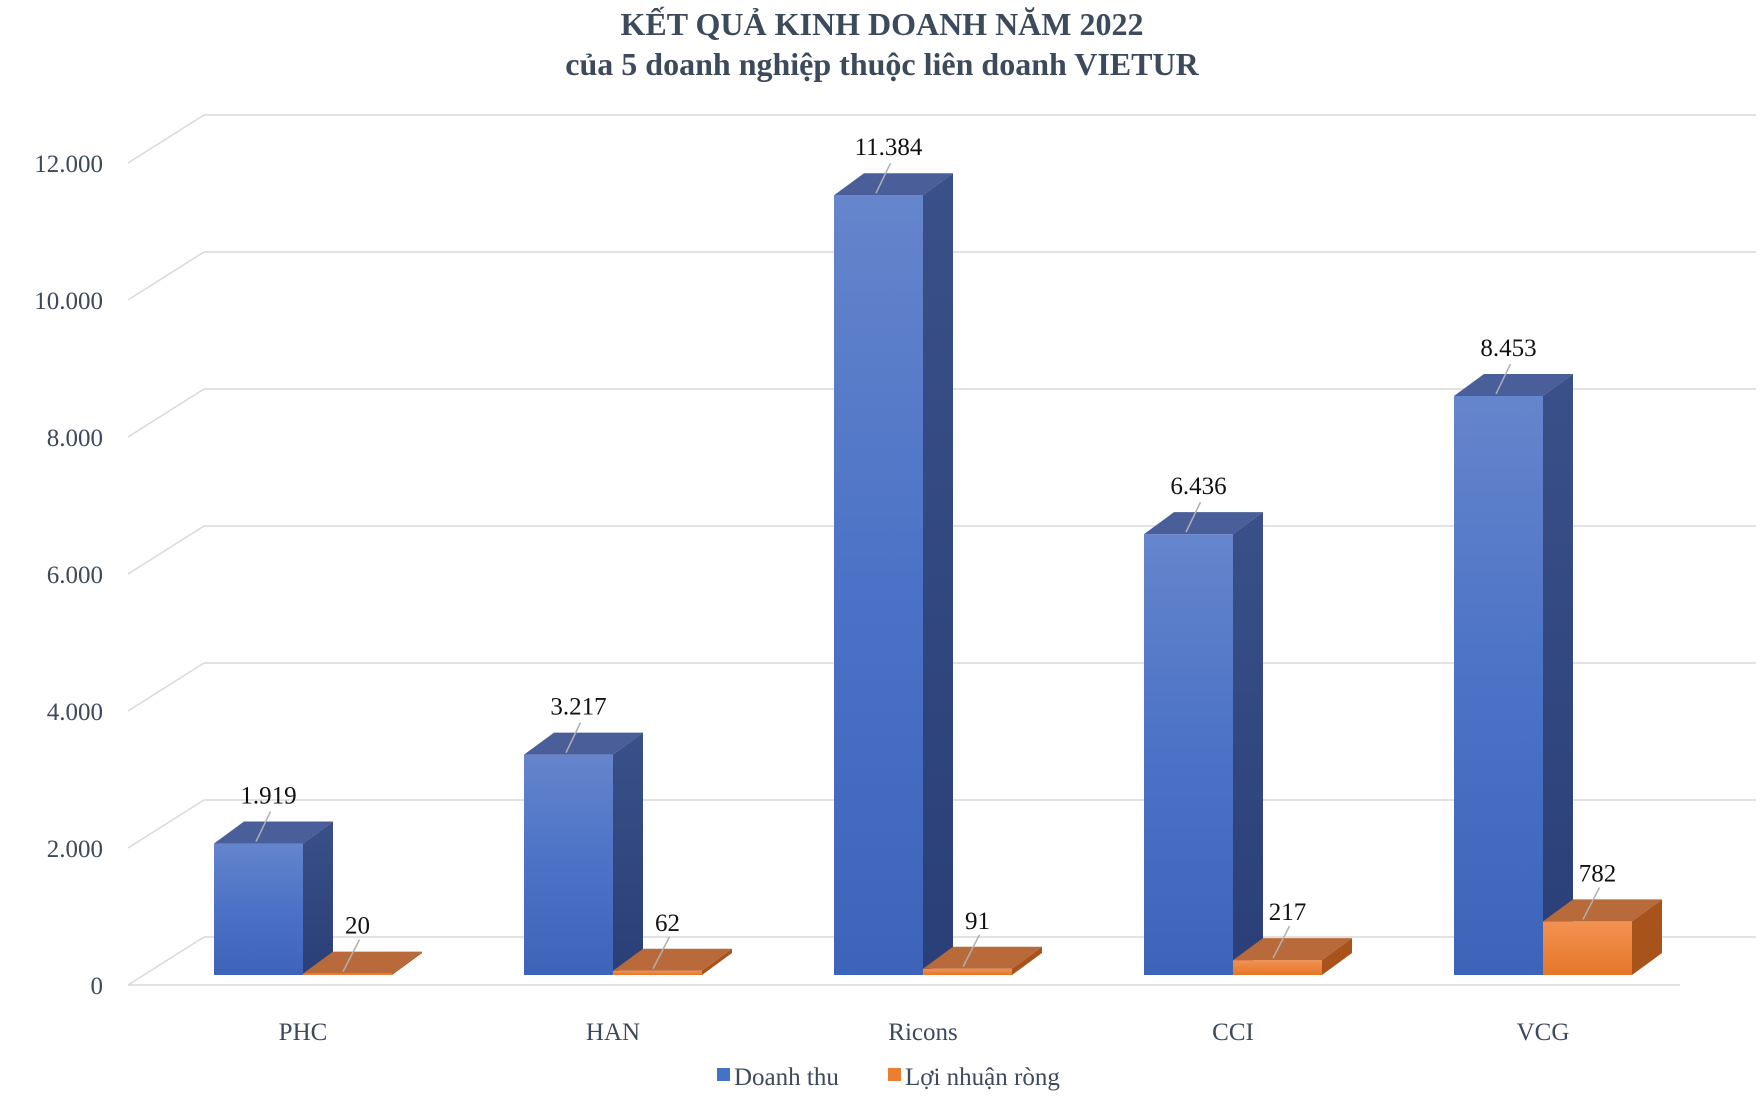 Image resolution: width=1764 pixels, height=1098 pixels. What do you see at coordinates (982, 1077) in the screenshot?
I see `legend-label-loi-nhuan: Lợi nhuận ròng` at bounding box center [982, 1077].